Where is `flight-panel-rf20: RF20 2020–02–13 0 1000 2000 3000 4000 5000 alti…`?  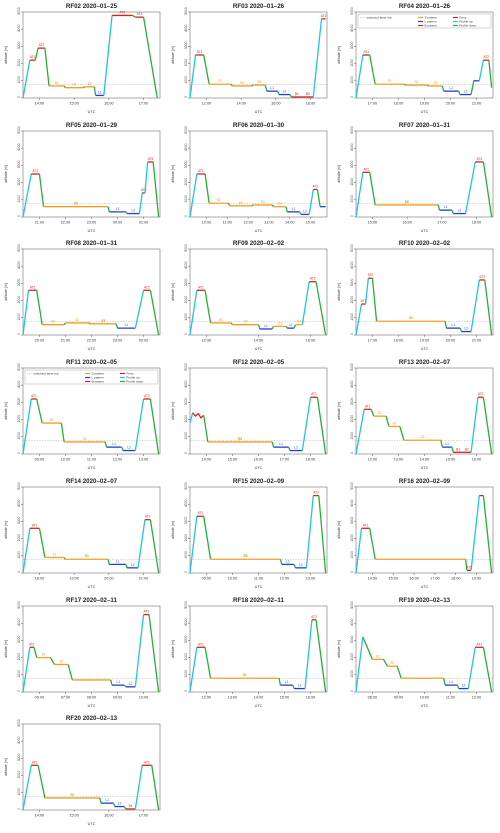
flight-panel-rf20: RF20 2020–02–13 0 1000 2000 3000 4000 5000 alti… is located at coordinates (83, 770).